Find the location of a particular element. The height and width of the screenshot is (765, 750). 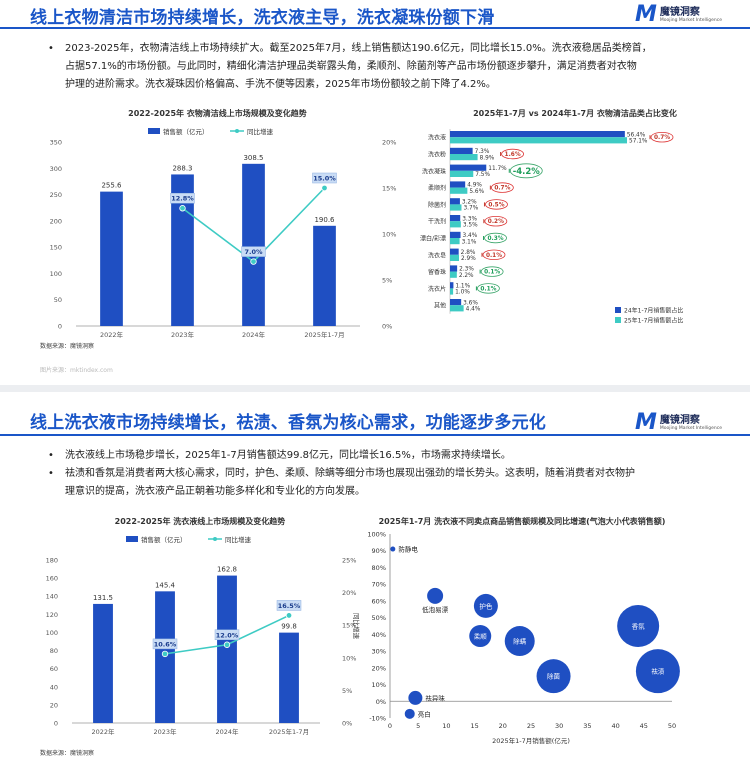

y-tick-label: 20% is located at coordinates (379, 668).